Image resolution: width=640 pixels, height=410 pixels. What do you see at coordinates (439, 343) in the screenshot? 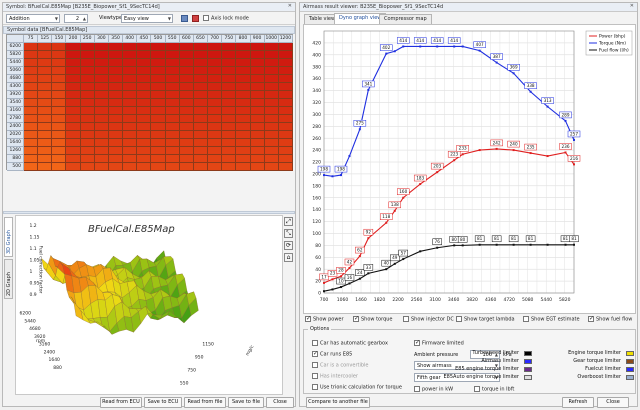
I see `option-checkbox: Firmware limited` at bounding box center [439, 343].